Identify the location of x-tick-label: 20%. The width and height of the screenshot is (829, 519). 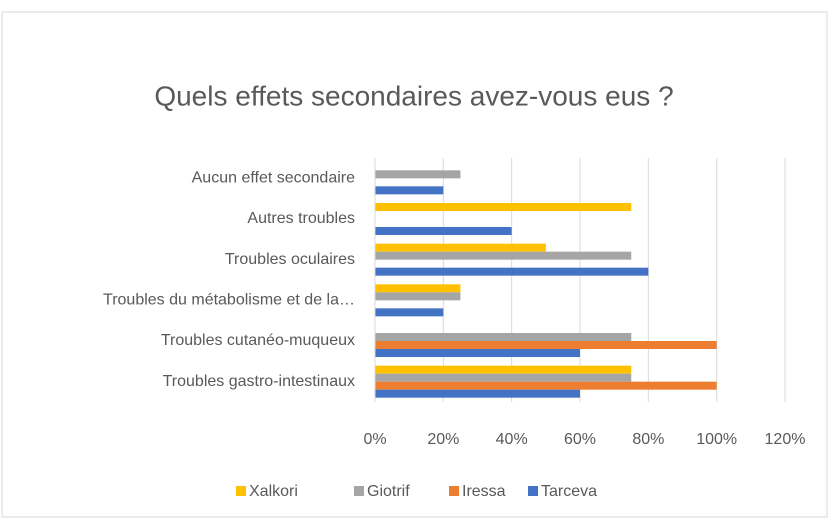
(443, 439).